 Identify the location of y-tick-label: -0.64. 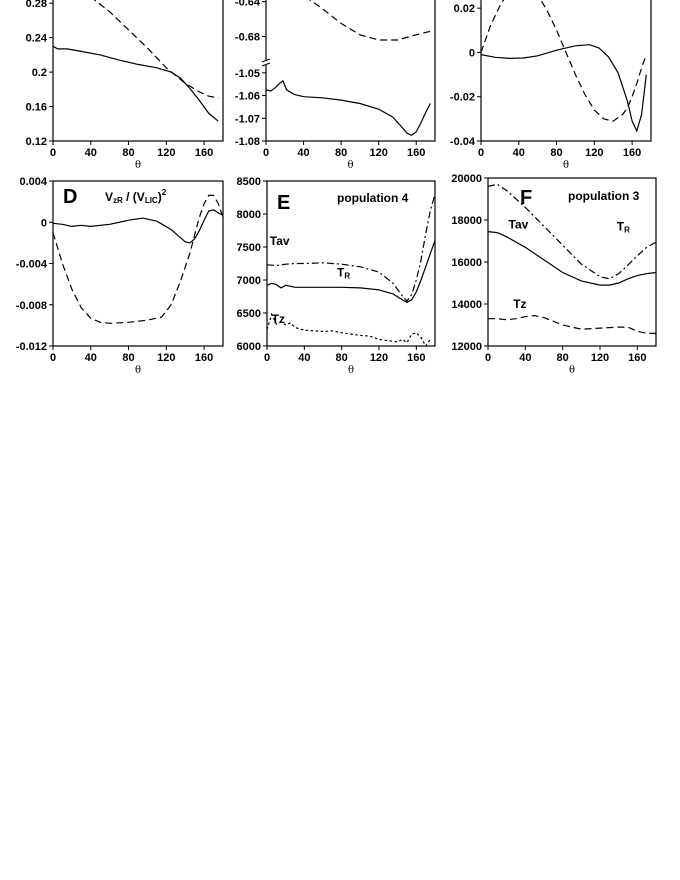
(248, 4).